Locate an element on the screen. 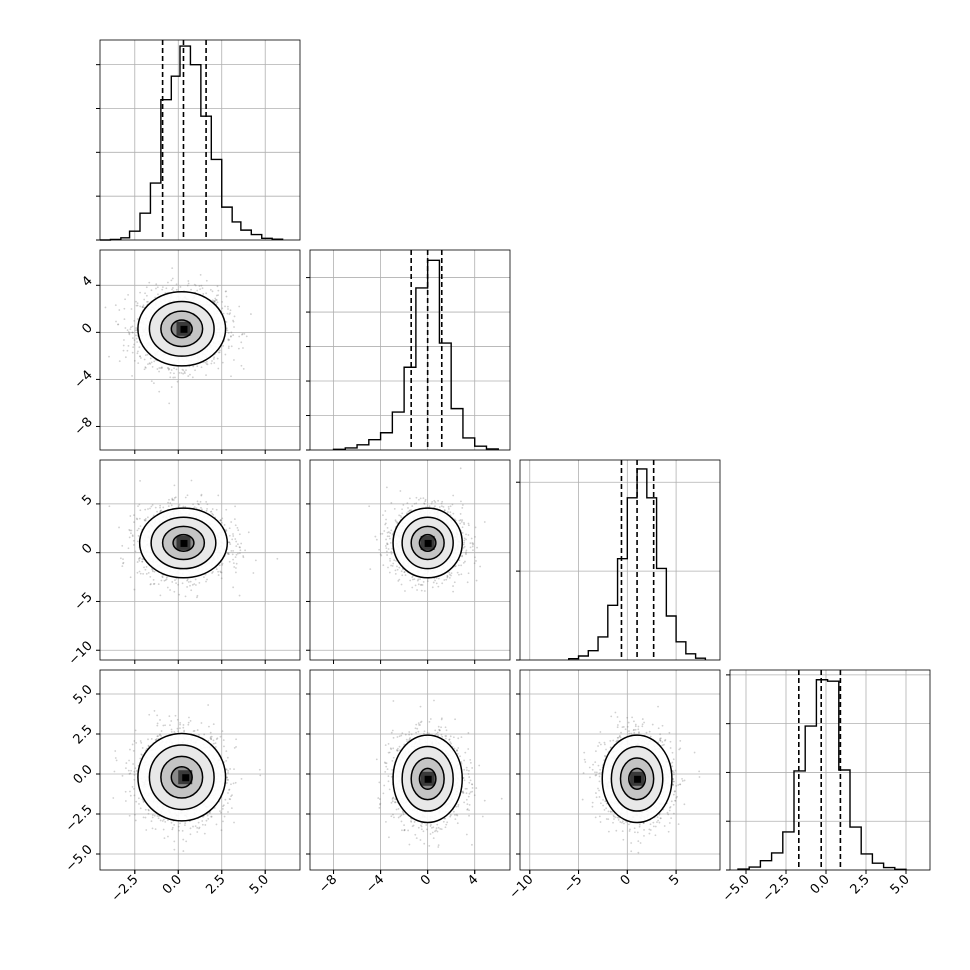  density-layer is located at coordinates (193, 539).